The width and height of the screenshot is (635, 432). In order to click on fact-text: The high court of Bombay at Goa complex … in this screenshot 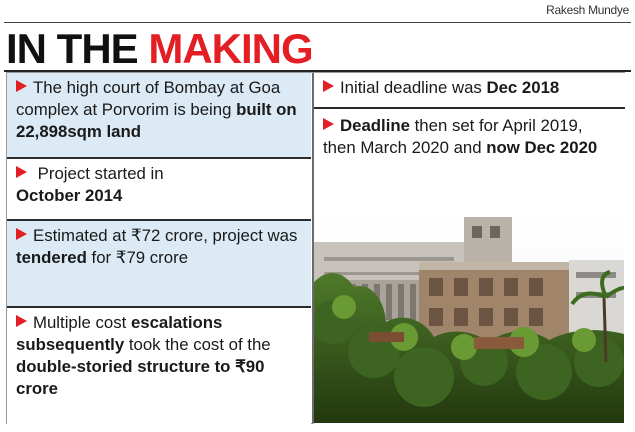, I will do `click(148, 98)`.